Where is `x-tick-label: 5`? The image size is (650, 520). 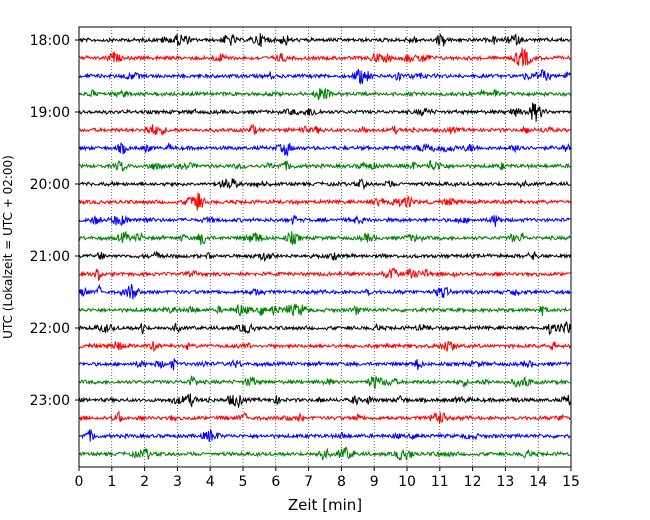
x-tick-label: 5 is located at coordinates (243, 482).